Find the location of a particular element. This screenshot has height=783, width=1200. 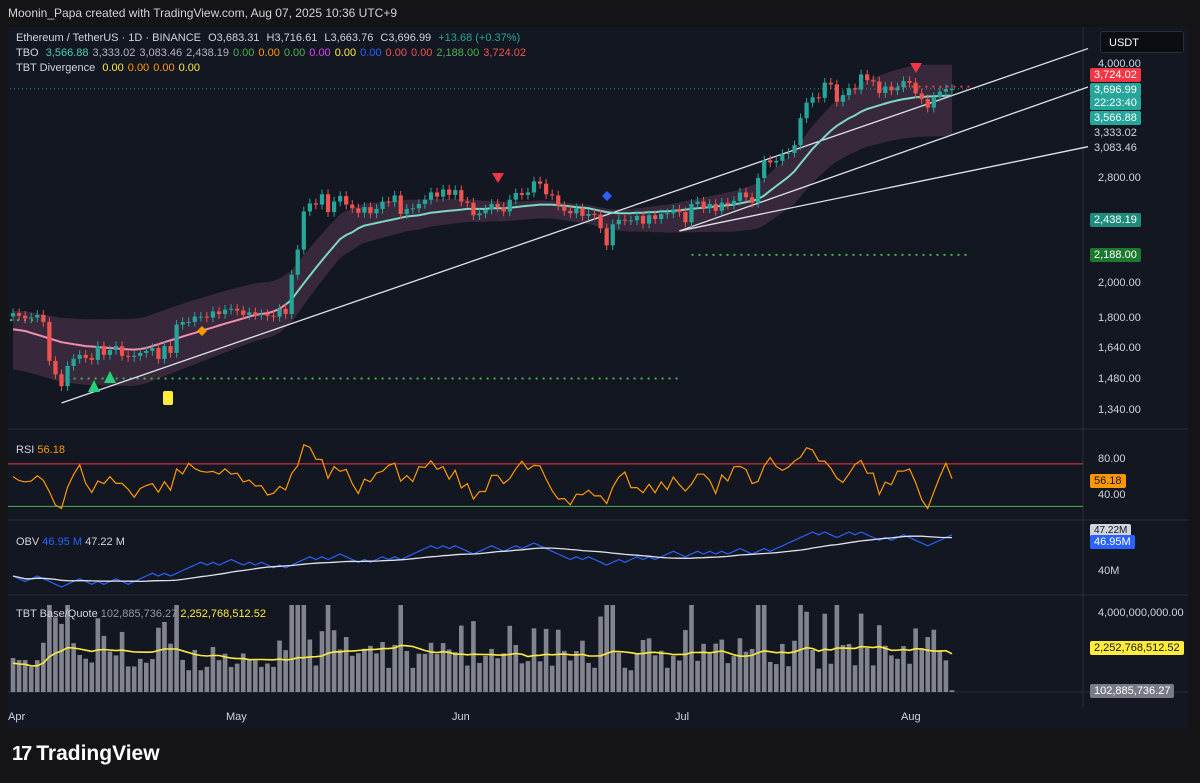

price-label-tbo-mid: 3,333.02 is located at coordinates (1115, 133).